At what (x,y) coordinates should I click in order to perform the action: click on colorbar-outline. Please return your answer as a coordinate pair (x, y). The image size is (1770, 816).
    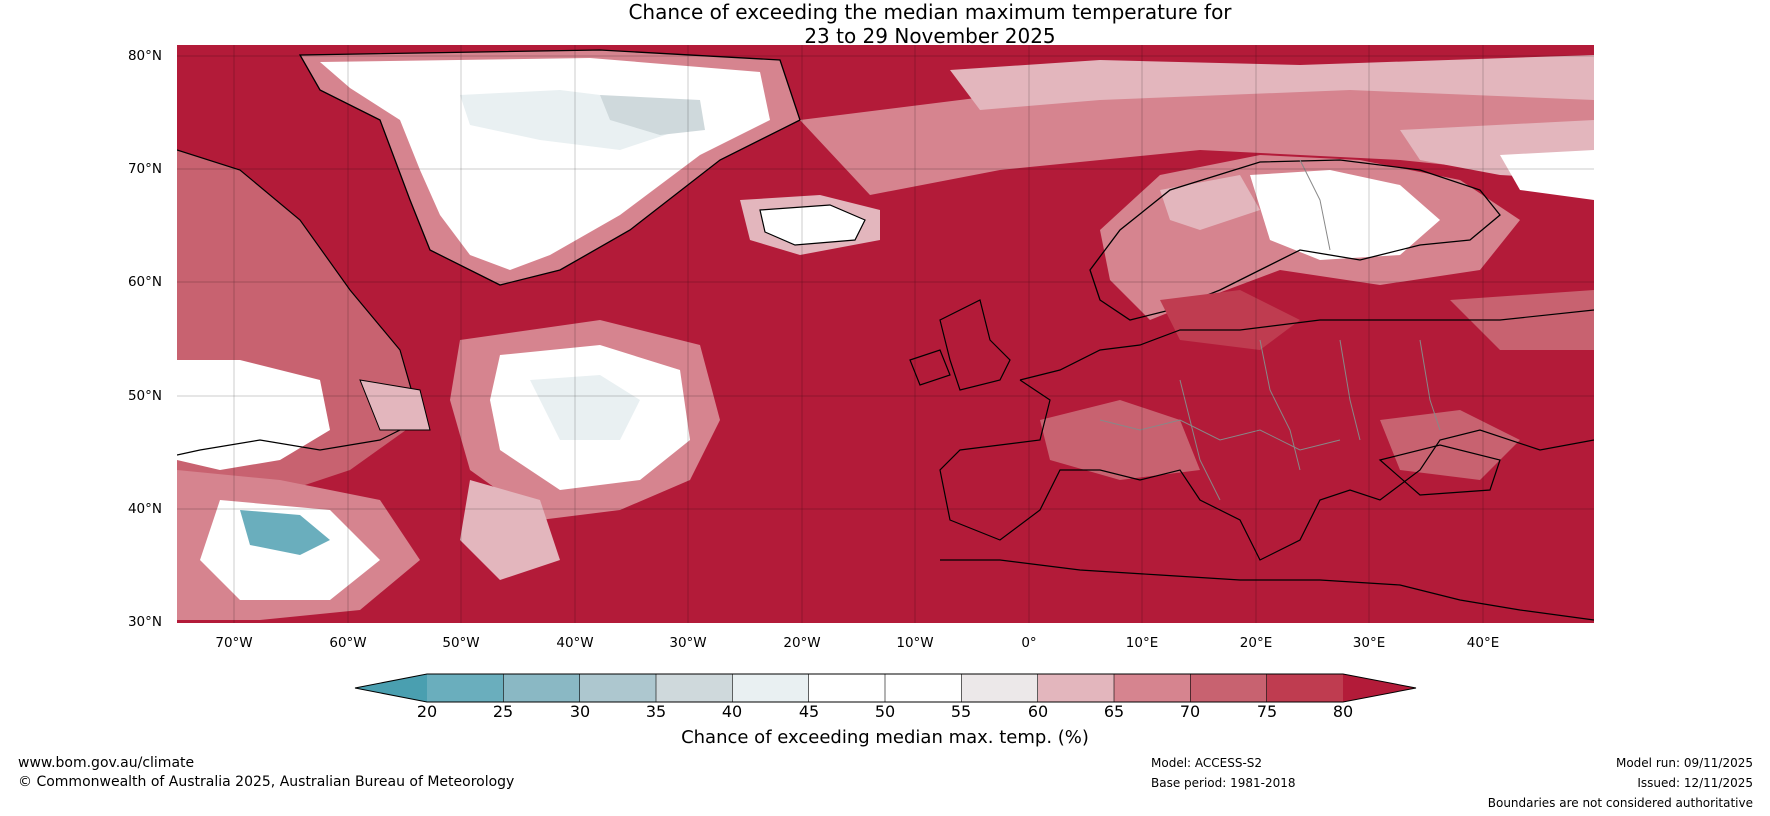
    Looking at the image, I should click on (885, 688).